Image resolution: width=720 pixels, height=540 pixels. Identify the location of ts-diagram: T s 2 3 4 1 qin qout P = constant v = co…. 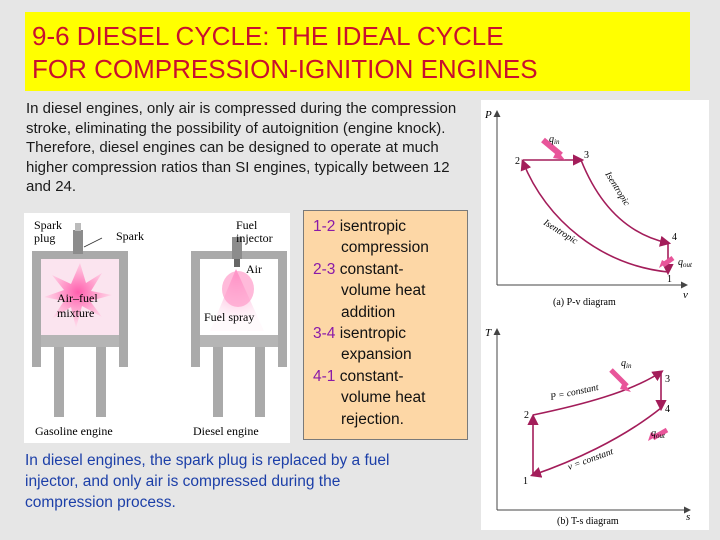
(588, 427).